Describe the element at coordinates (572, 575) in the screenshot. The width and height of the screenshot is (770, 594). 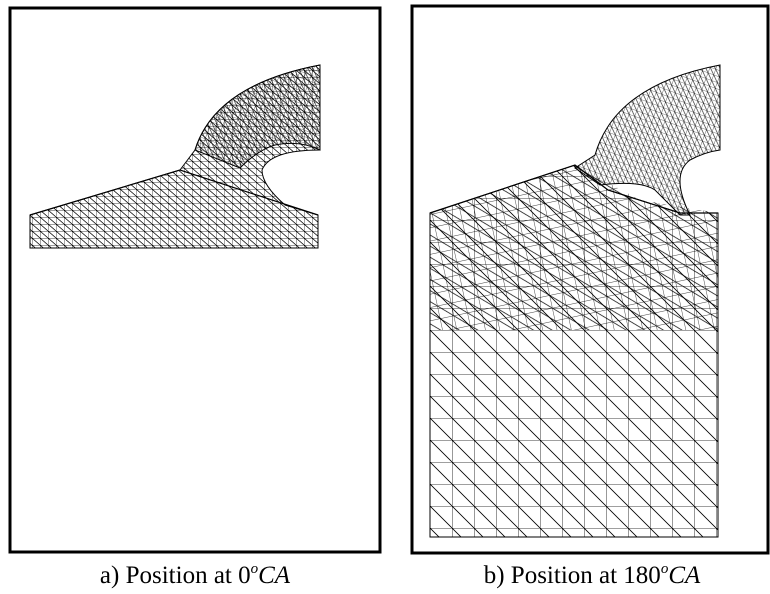
I see `caption-text: b) Position at 180` at that location.